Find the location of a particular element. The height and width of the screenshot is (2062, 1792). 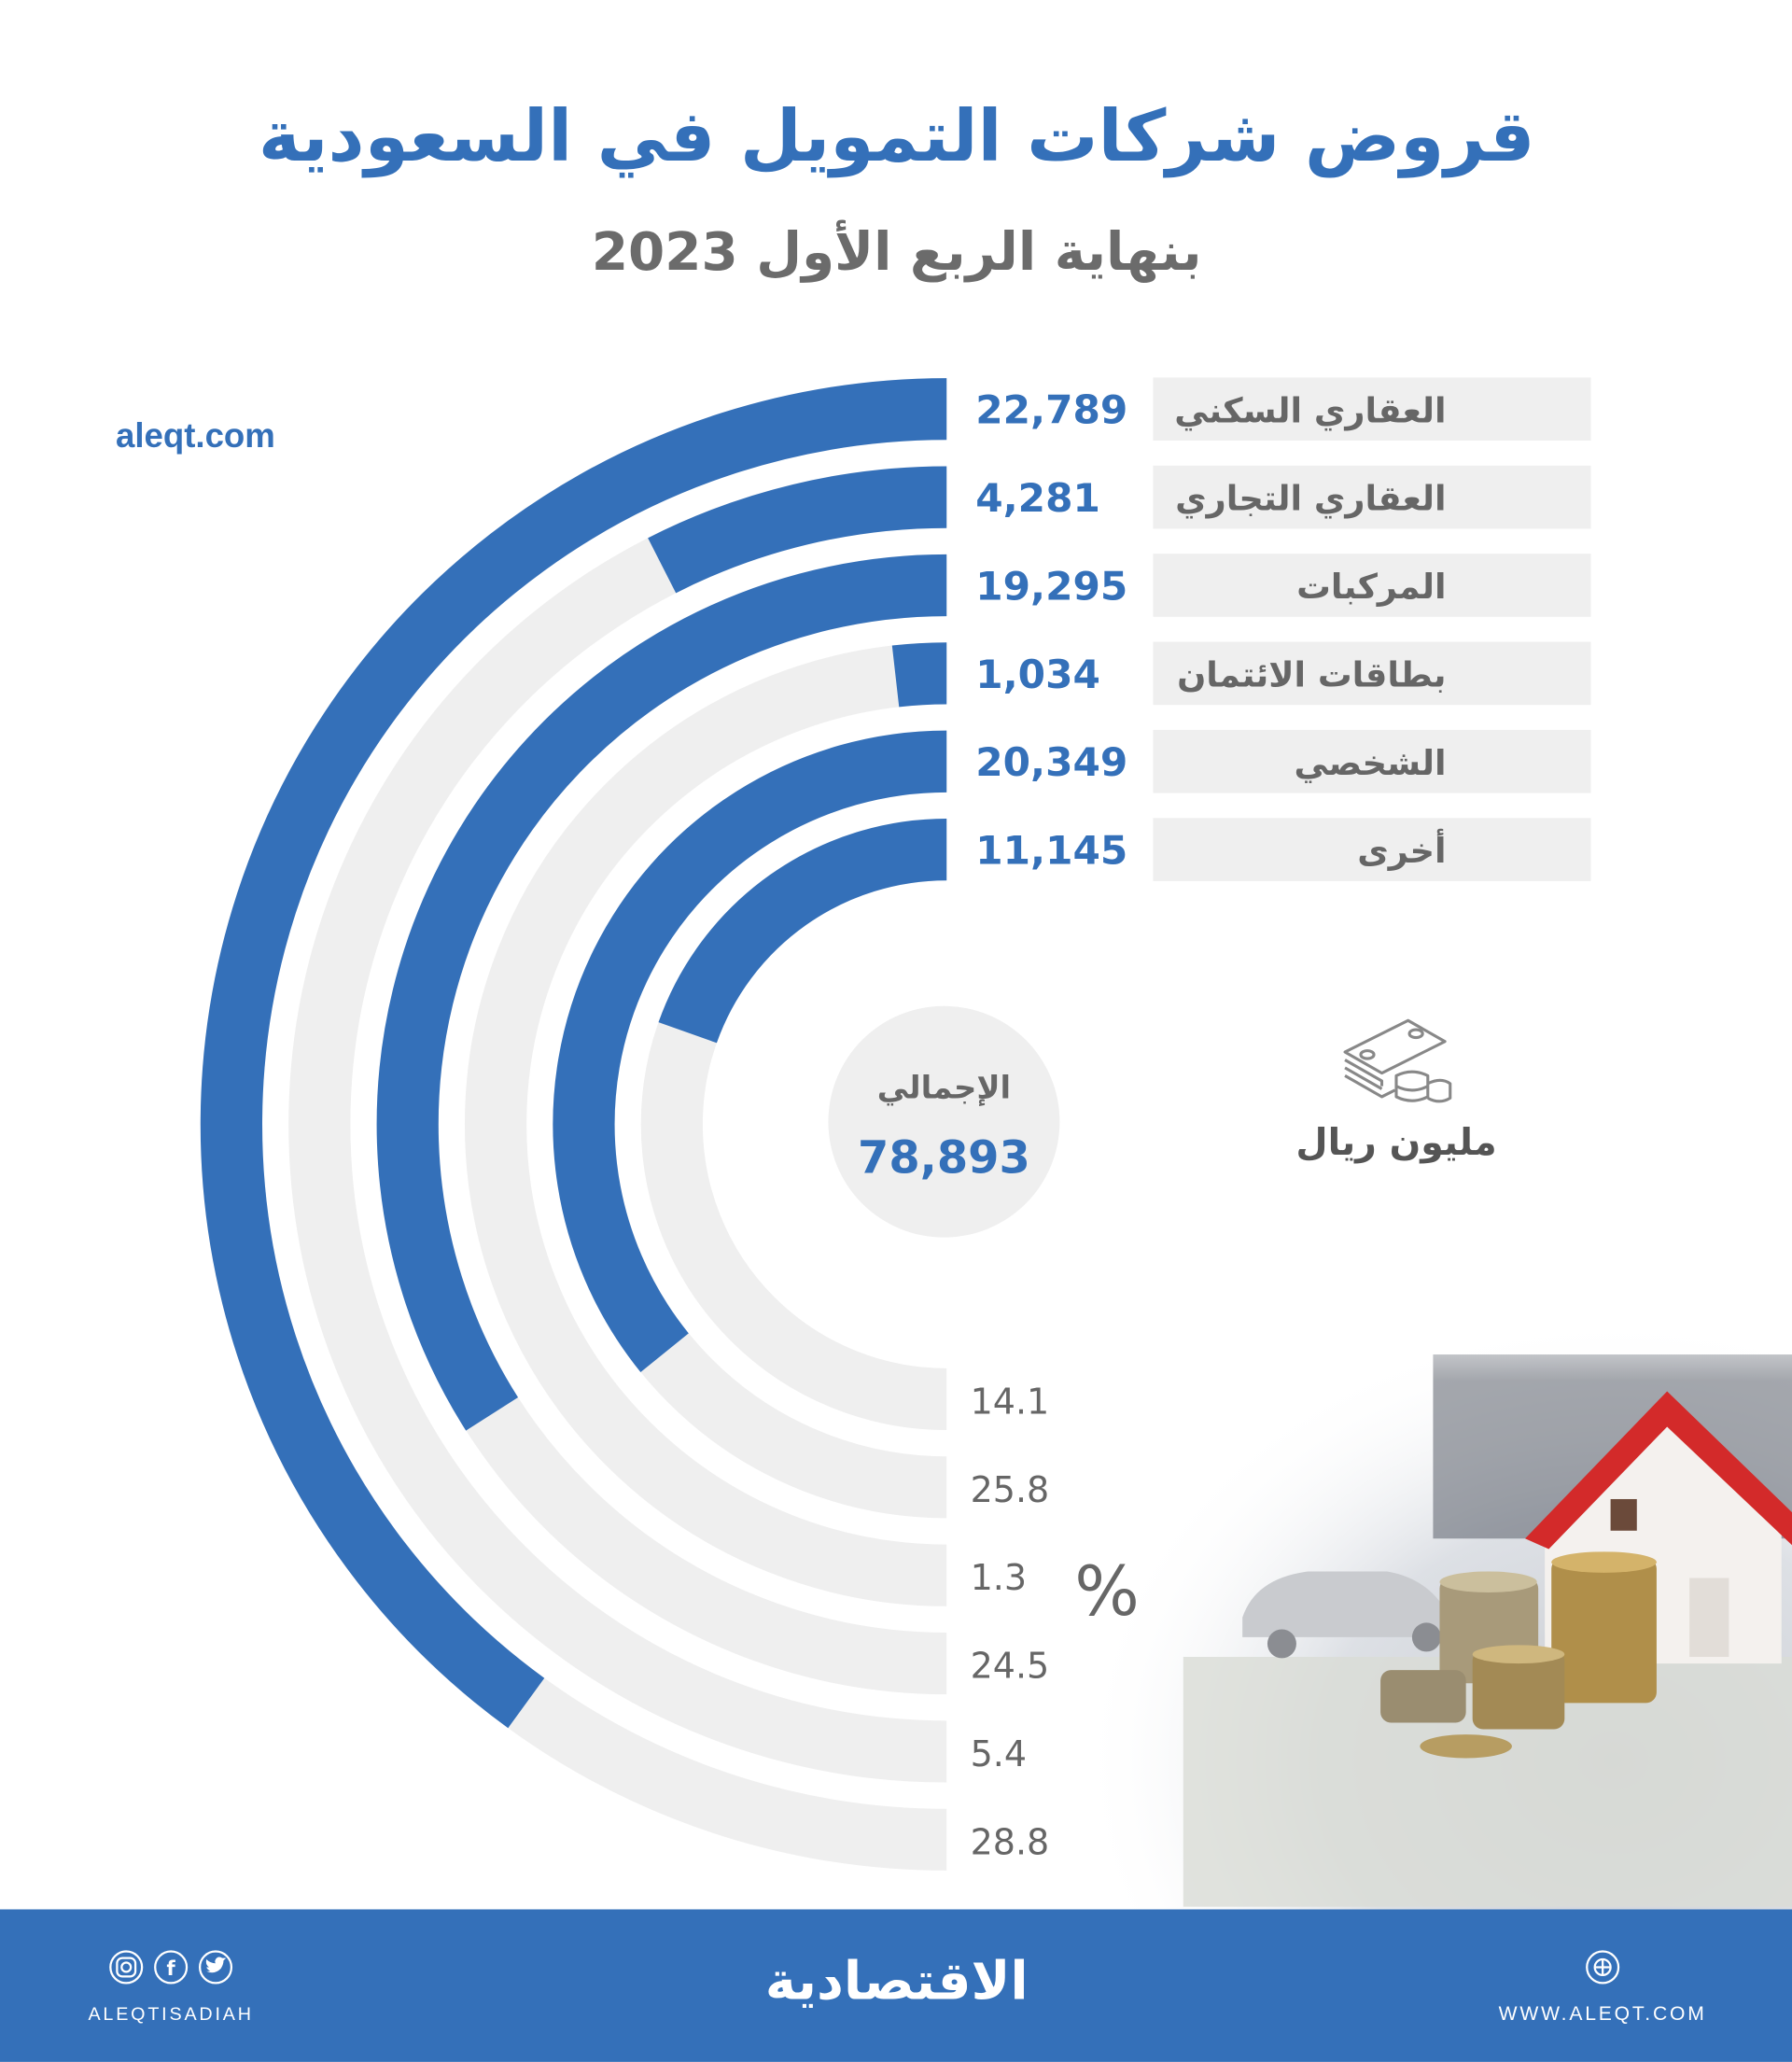

value-label: 19,295 is located at coordinates (1051, 586).